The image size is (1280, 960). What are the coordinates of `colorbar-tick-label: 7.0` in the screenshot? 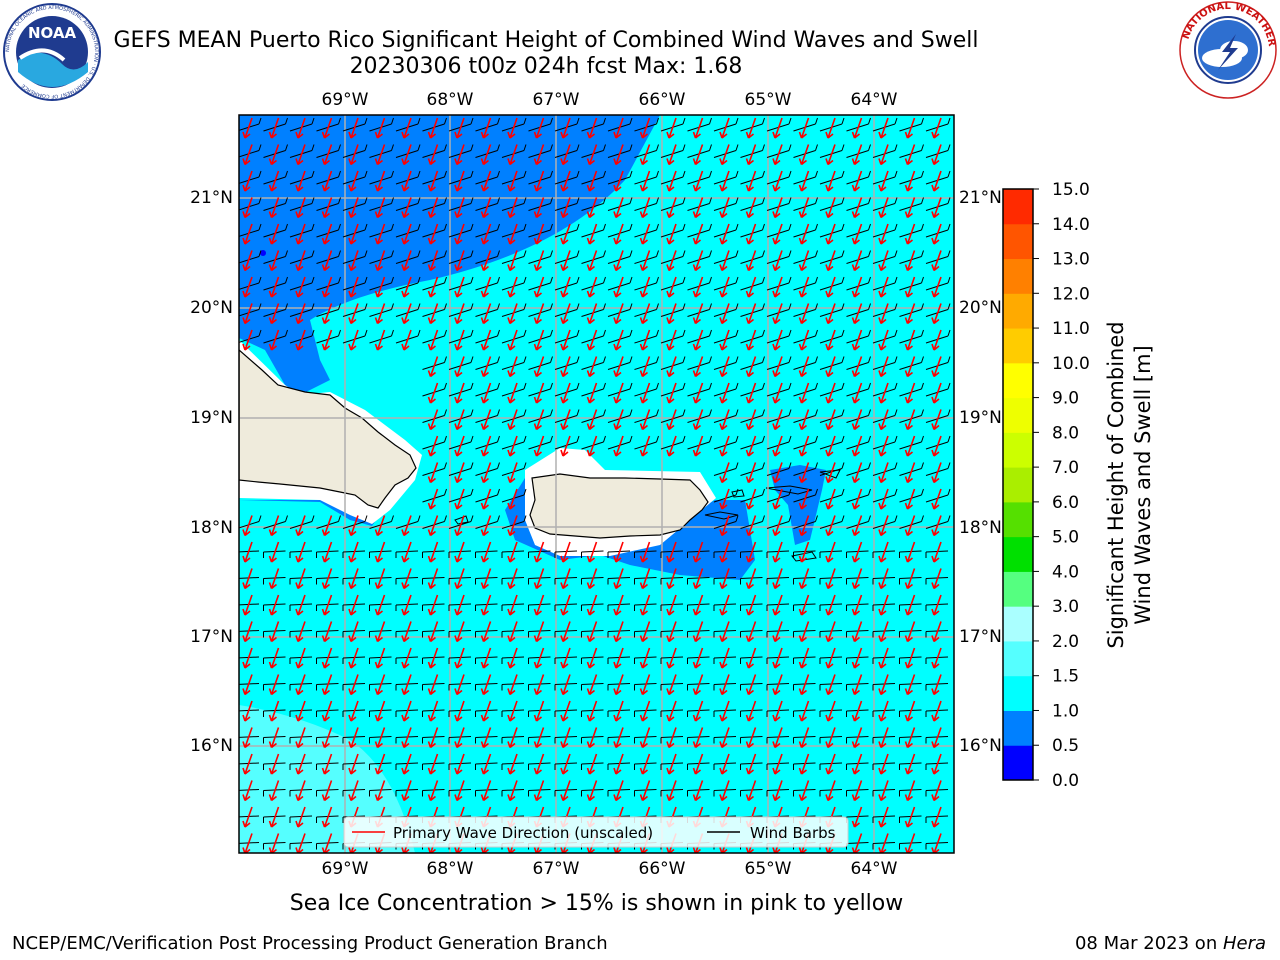 It's located at (1065, 468).